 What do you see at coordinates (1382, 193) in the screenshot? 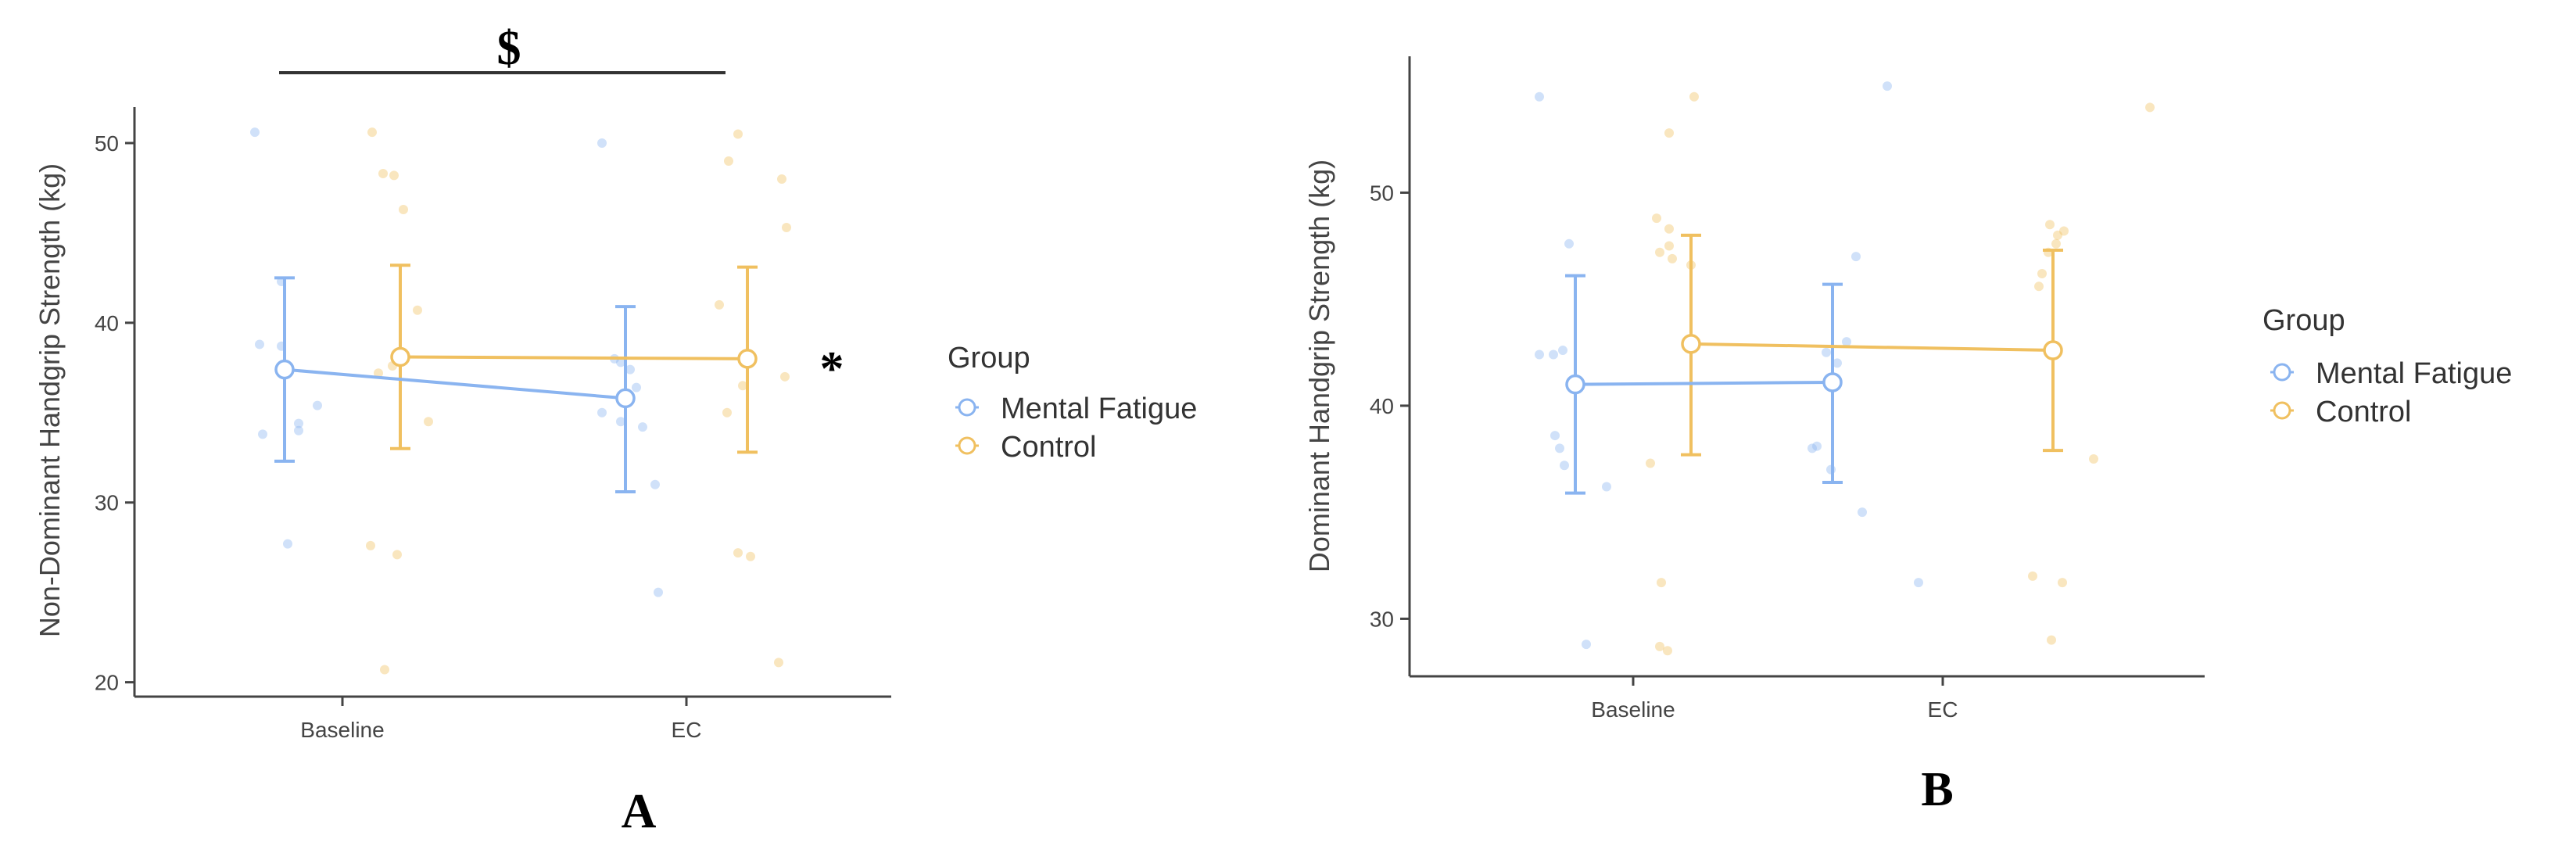
I see `panel-b-y-tick-label: 50` at bounding box center [1382, 193].